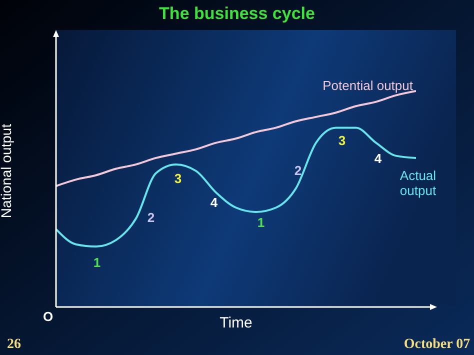 Image resolution: width=474 pixels, height=355 pixels. Describe the element at coordinates (7, 171) in the screenshot. I see `y-axis-title: National output` at that location.